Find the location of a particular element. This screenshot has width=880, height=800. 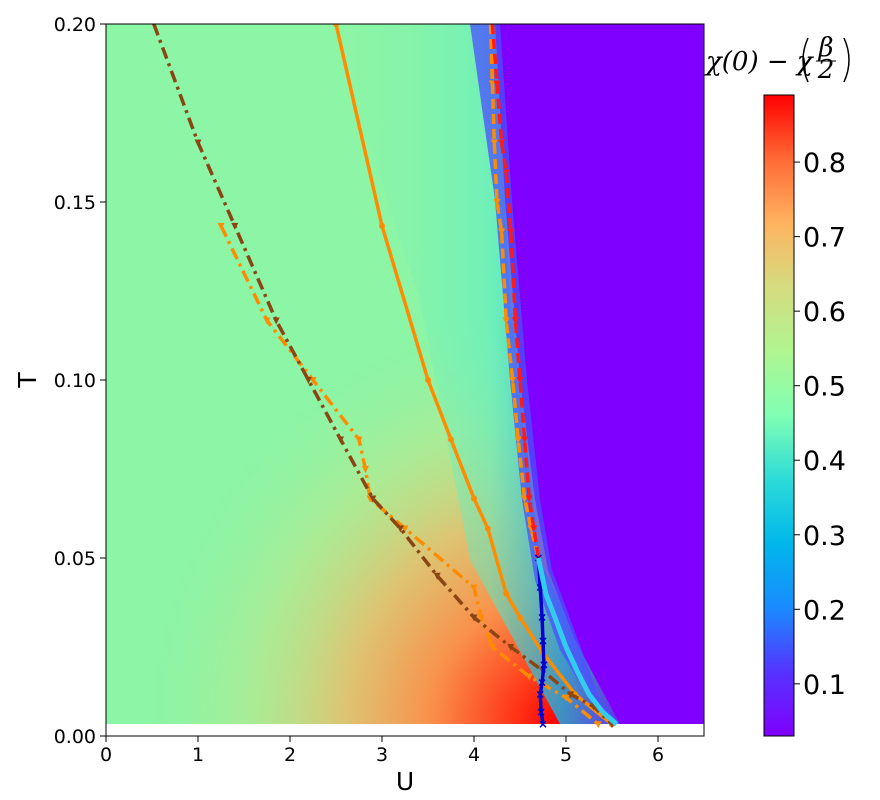

colorbar-title-close-paren is located at coordinates (846, 60).